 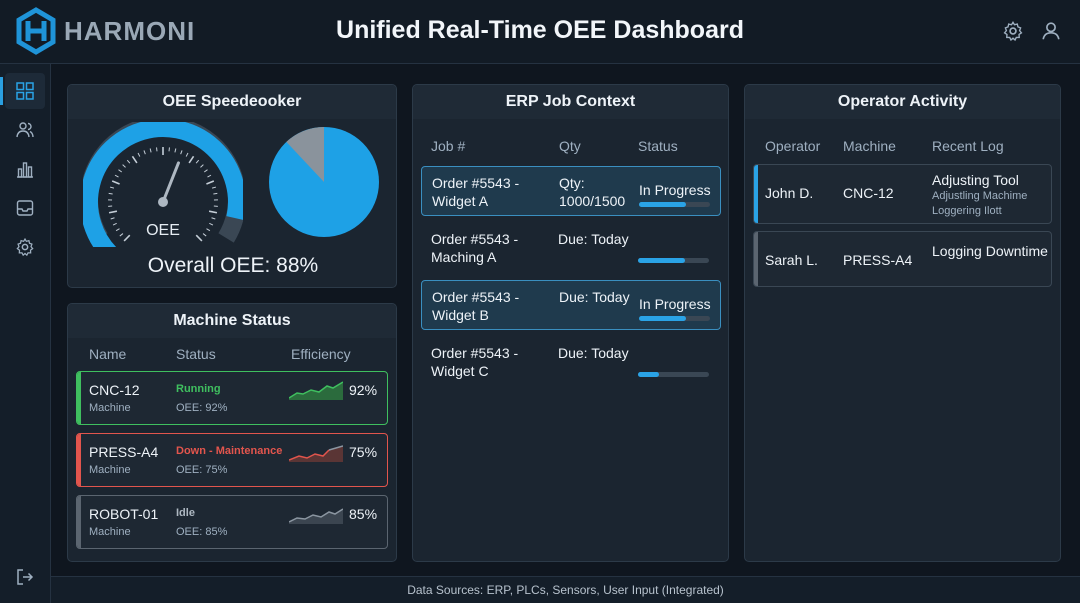 I want to click on col-head-name: Name, so click(x=108, y=354).